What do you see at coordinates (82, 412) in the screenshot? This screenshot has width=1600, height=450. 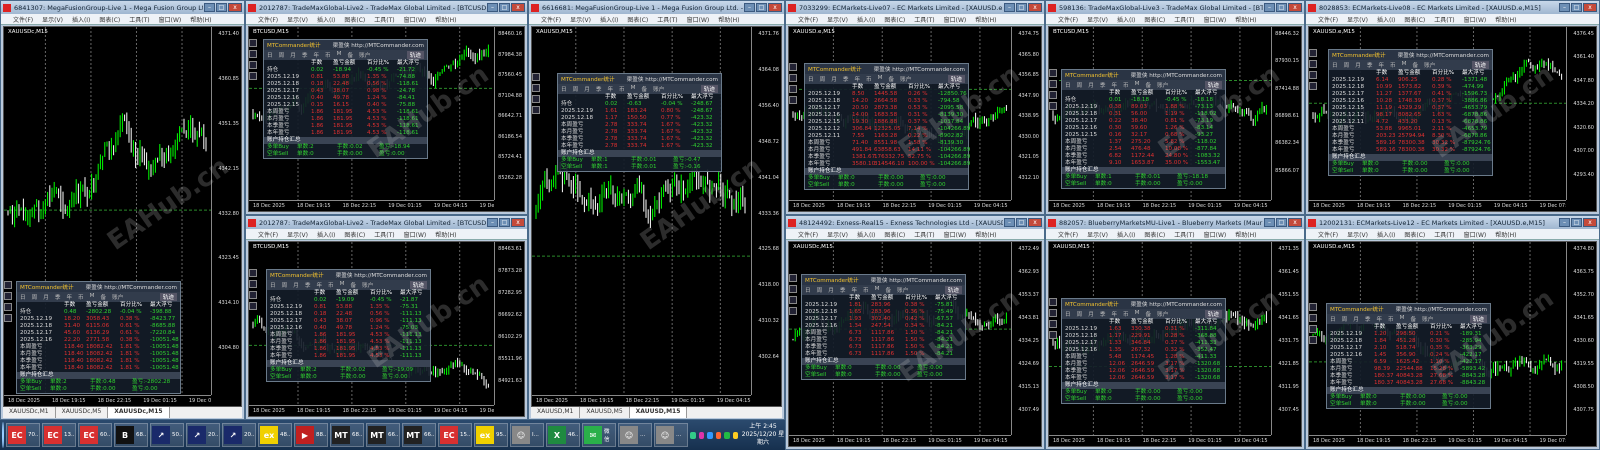 I see `chart-tab: XAUUSDc,M5` at bounding box center [82, 412].